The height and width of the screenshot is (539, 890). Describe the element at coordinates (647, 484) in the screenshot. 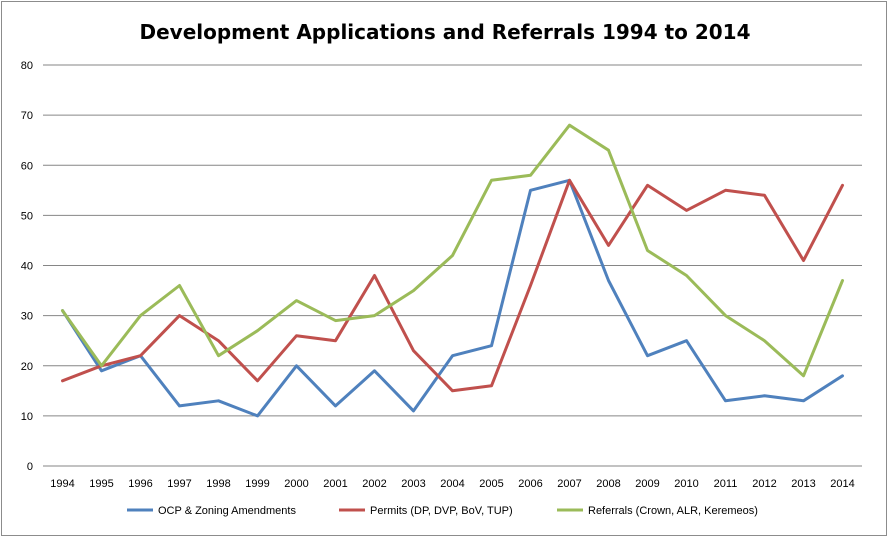

I see `x-tick-label: 2009` at that location.